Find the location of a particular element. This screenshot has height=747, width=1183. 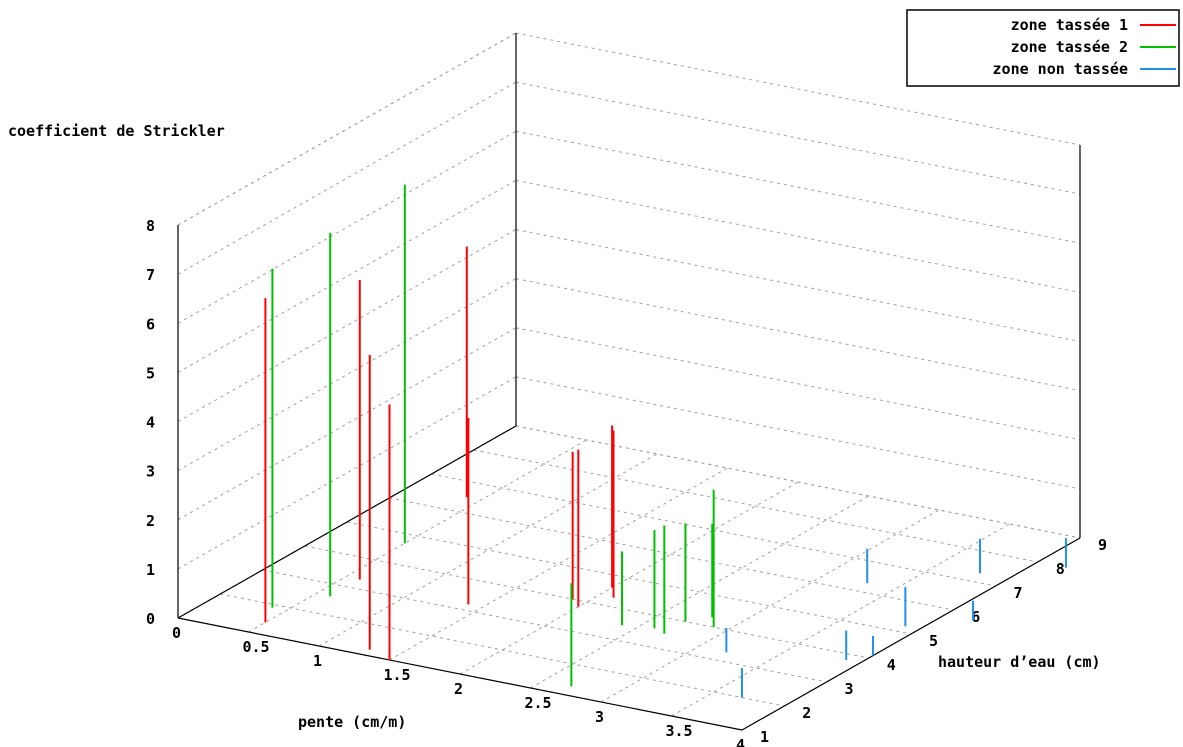

x-tick-label: 3 is located at coordinates (599, 717).